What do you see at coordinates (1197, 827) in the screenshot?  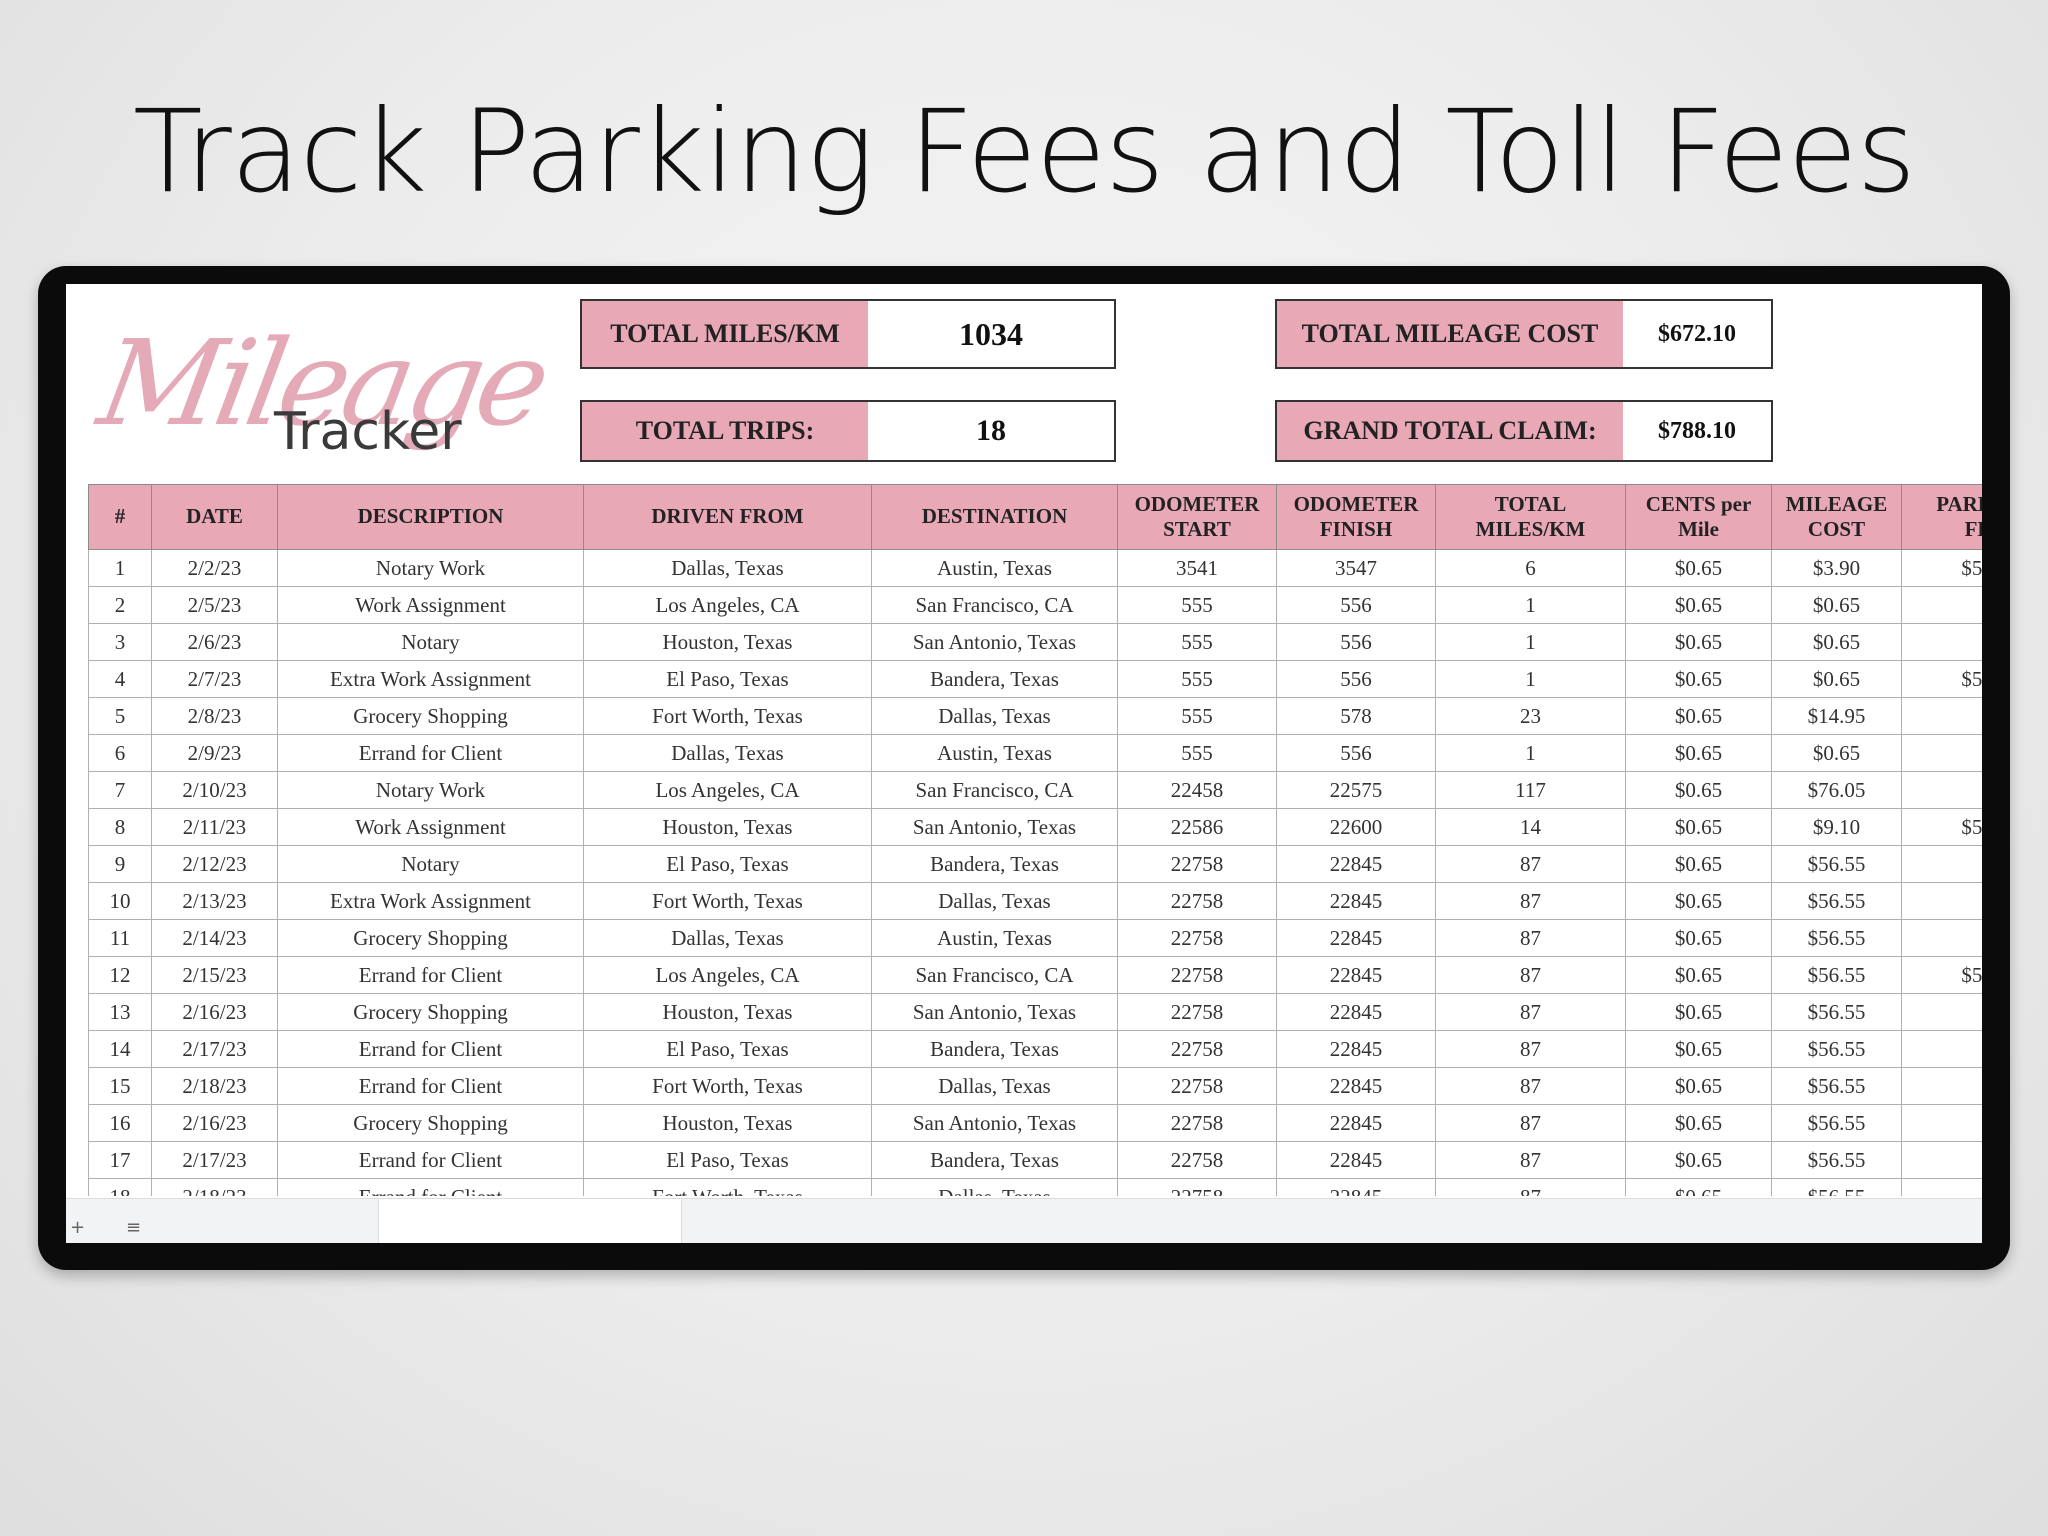 I see `table-cell: 22586` at bounding box center [1197, 827].